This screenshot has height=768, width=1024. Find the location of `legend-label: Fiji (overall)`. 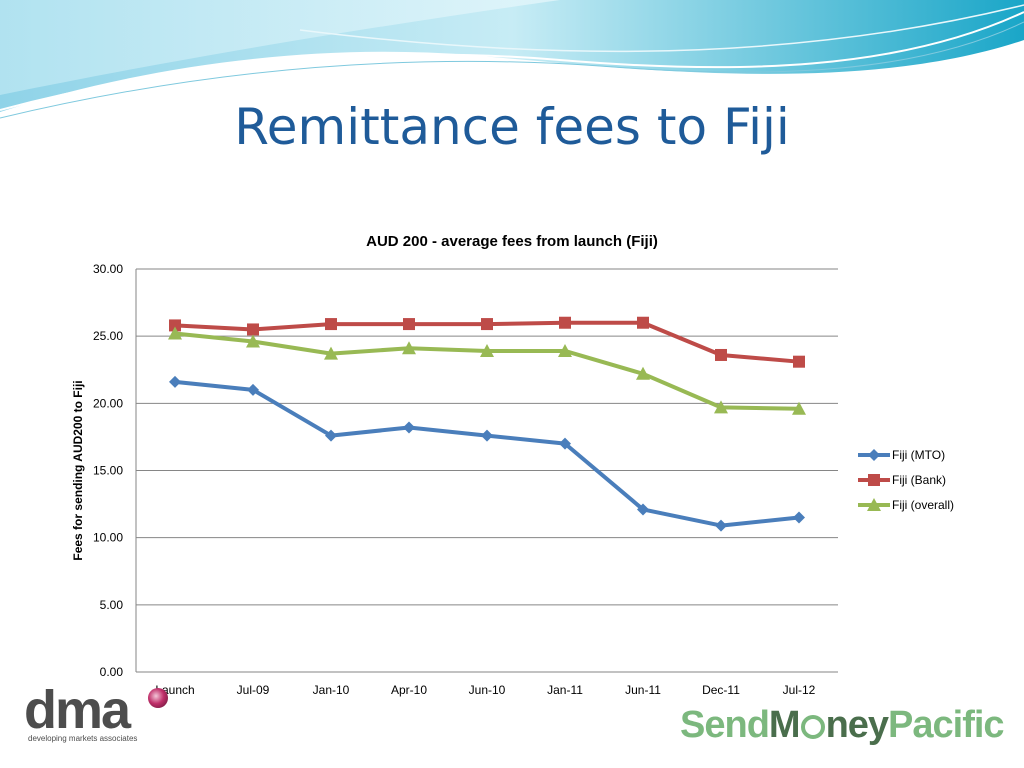

legend-label: Fiji (overall) is located at coordinates (923, 505).